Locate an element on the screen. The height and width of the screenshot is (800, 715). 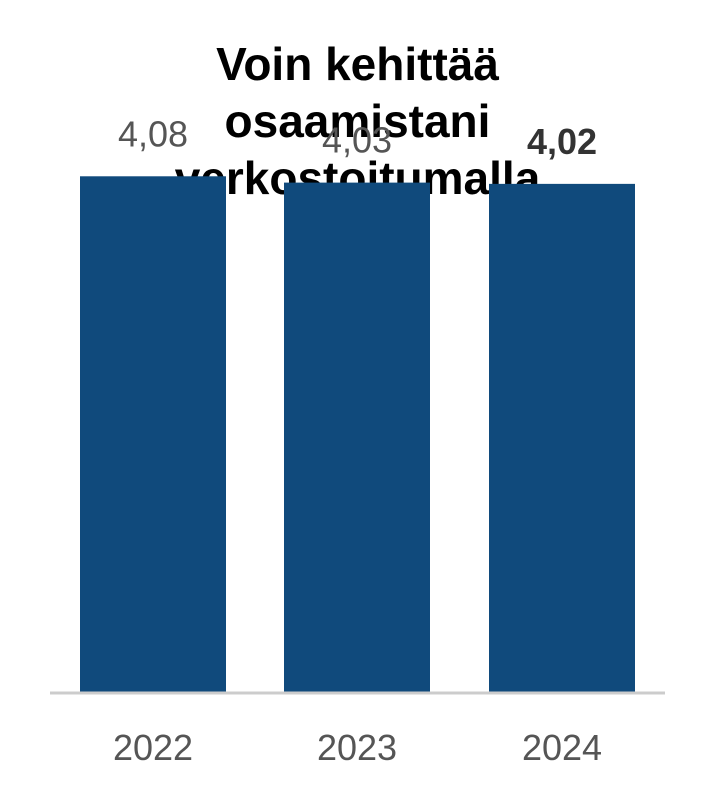
value-label-2024: 4,02 is located at coordinates (562, 141).